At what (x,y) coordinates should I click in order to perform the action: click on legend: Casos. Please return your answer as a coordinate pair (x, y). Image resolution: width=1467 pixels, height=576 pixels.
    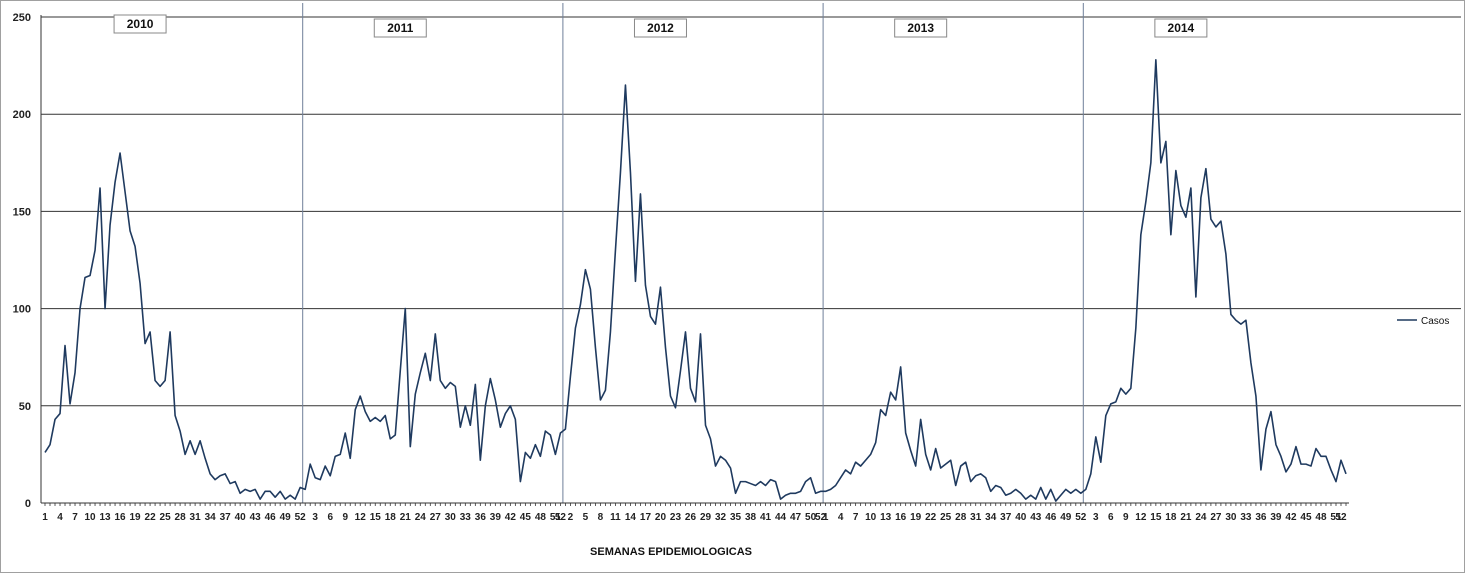
    Looking at the image, I should click on (1423, 321).